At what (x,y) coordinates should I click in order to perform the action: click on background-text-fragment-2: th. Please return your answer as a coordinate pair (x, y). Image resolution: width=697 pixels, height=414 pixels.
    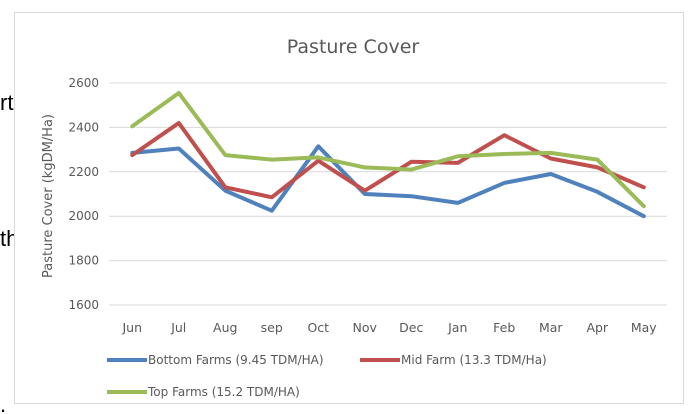
    Looking at the image, I should click on (9, 238).